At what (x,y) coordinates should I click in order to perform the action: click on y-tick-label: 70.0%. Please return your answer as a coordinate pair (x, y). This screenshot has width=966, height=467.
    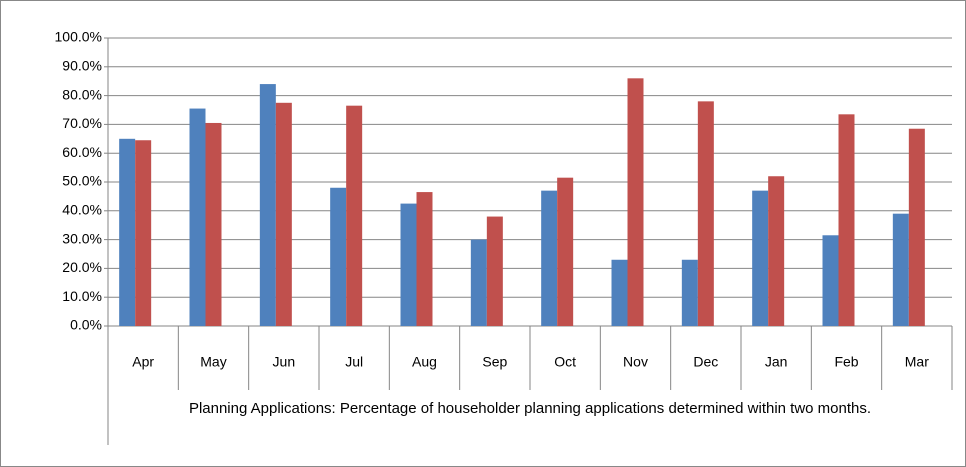
    Looking at the image, I should click on (82, 123).